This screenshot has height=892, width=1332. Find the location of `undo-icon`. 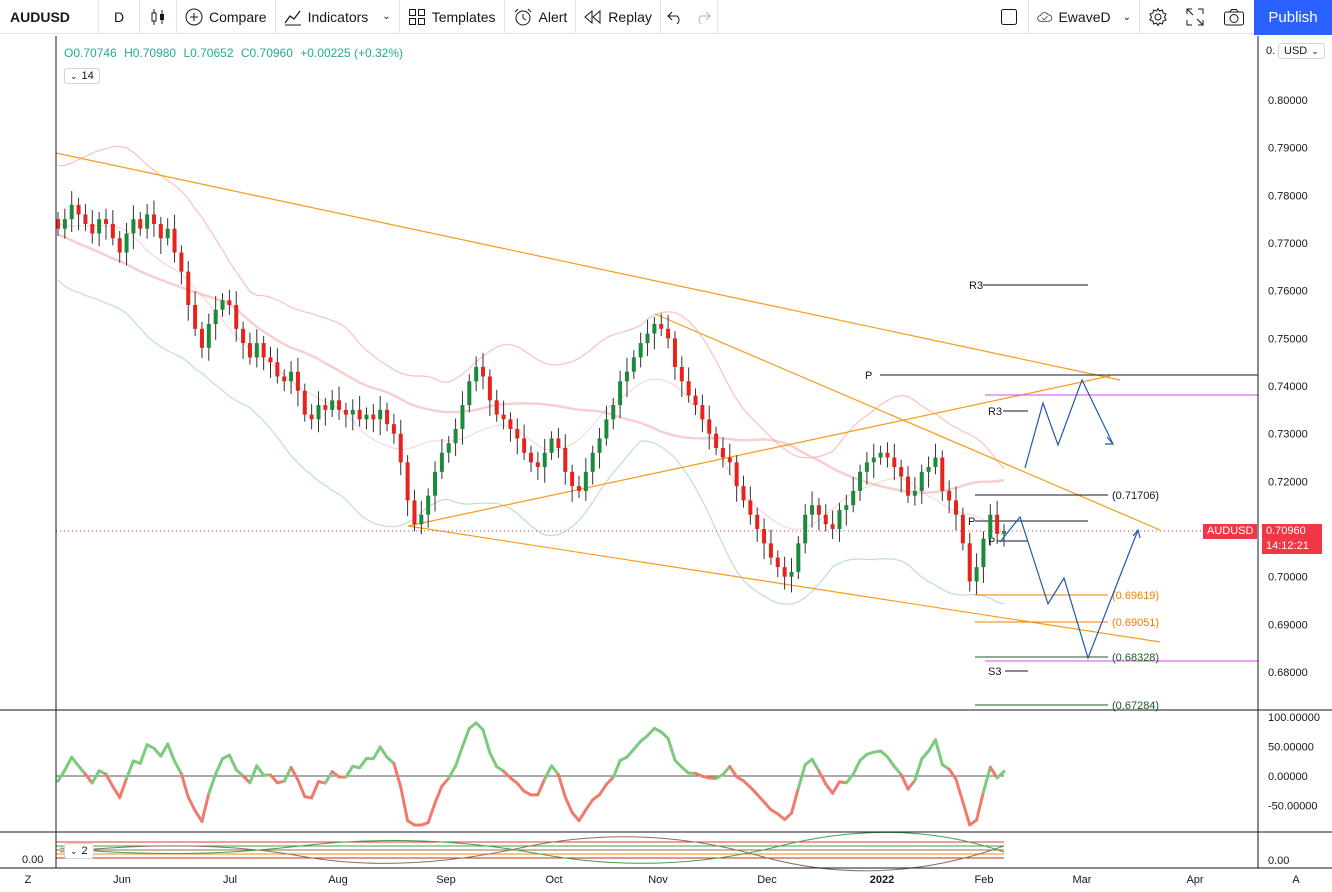

undo-icon is located at coordinates (673, 17).